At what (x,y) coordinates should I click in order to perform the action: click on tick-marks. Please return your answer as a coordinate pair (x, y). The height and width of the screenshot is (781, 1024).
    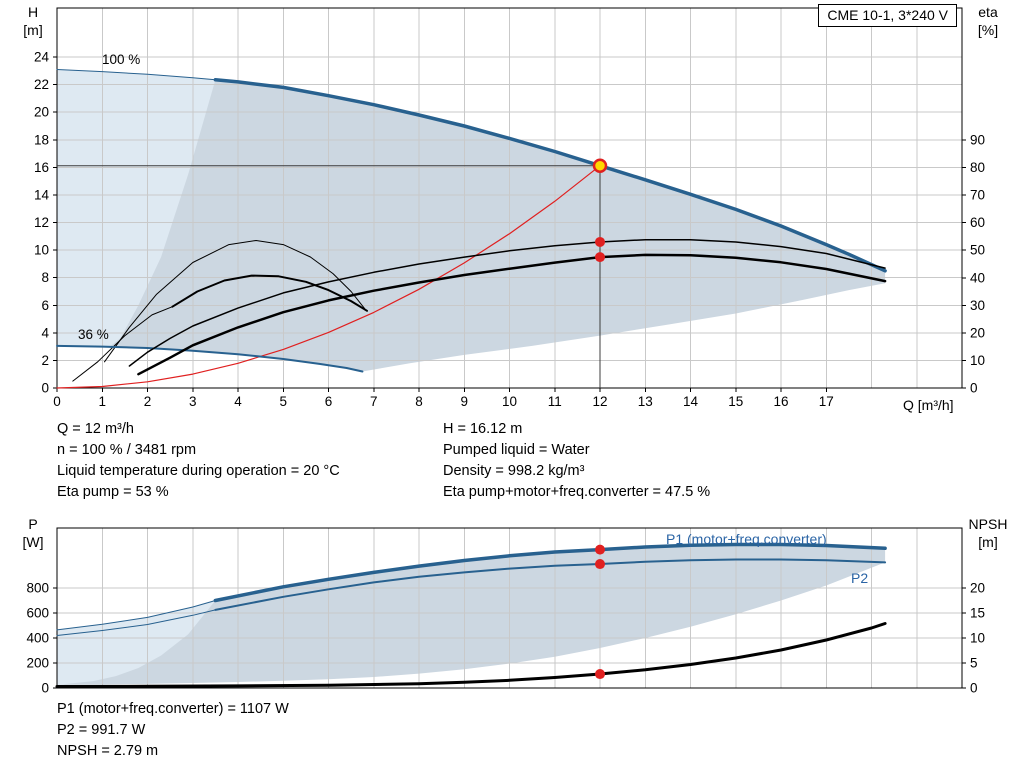
    Looking at the image, I should click on (509, 638).